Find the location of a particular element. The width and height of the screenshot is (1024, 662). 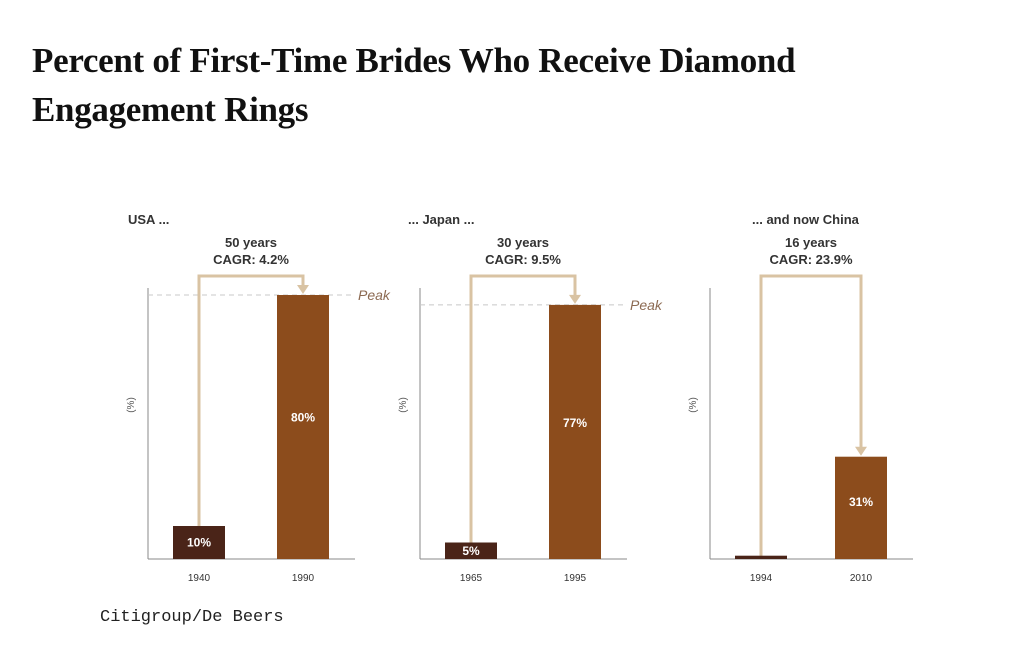

x-tick-label: 1994 is located at coordinates (761, 578).